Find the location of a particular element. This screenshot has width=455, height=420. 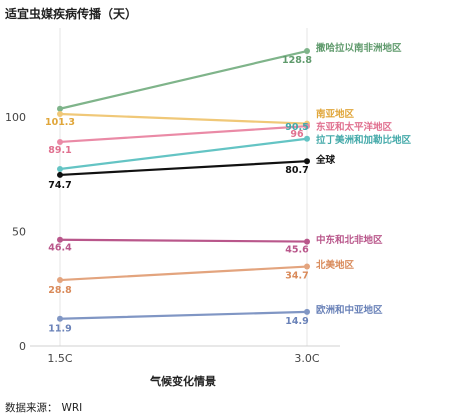

data-label: 28.8 is located at coordinates (60, 290).